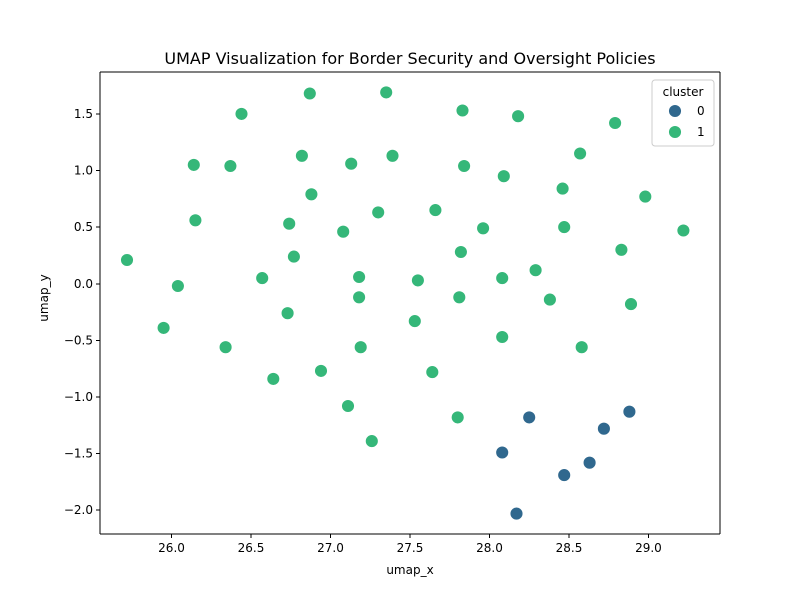 Image resolution: width=800 pixels, height=604 pixels. I want to click on legend-title: cluster, so click(683, 92).